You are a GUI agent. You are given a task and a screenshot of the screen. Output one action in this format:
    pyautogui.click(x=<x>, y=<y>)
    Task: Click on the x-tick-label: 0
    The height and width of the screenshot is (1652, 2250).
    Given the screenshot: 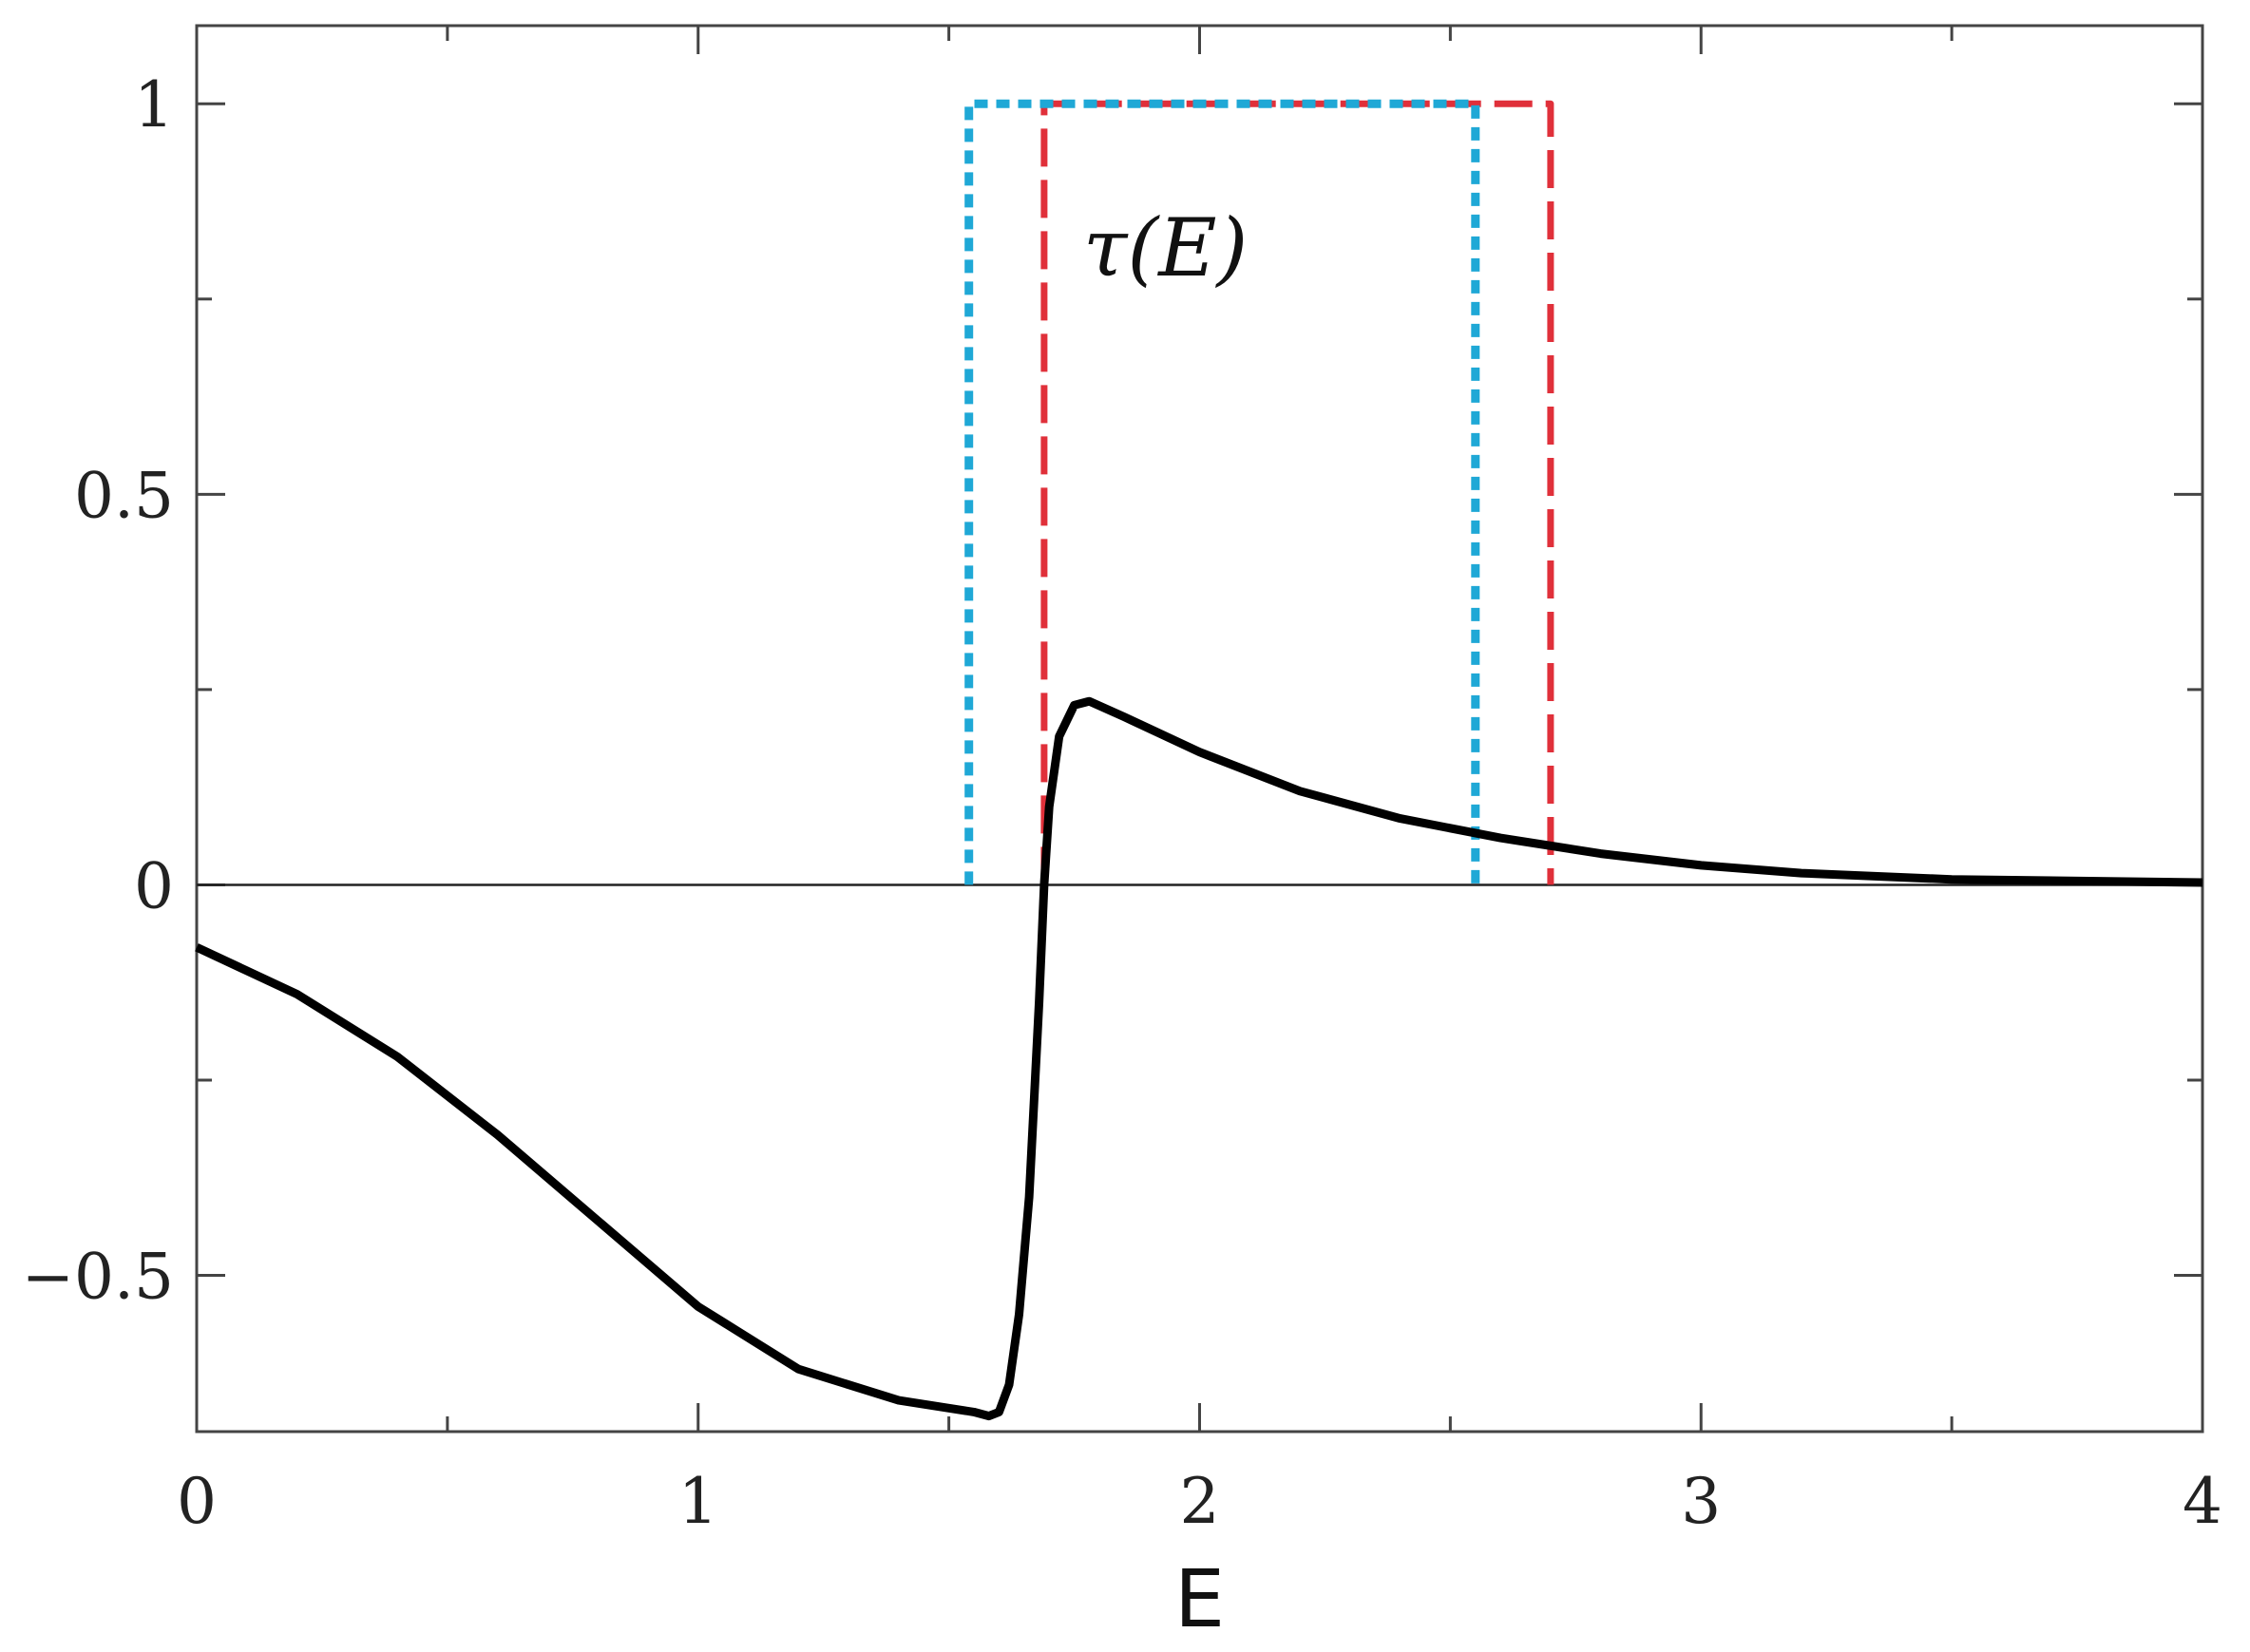 What is the action you would take?
    pyautogui.click(x=197, y=1501)
    